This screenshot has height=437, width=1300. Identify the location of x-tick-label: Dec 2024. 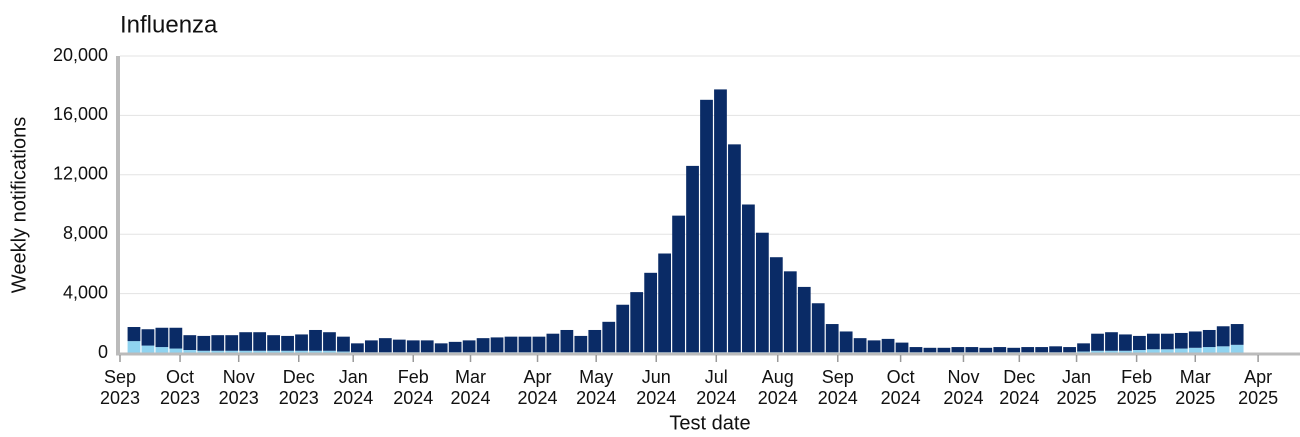
(1019, 387).